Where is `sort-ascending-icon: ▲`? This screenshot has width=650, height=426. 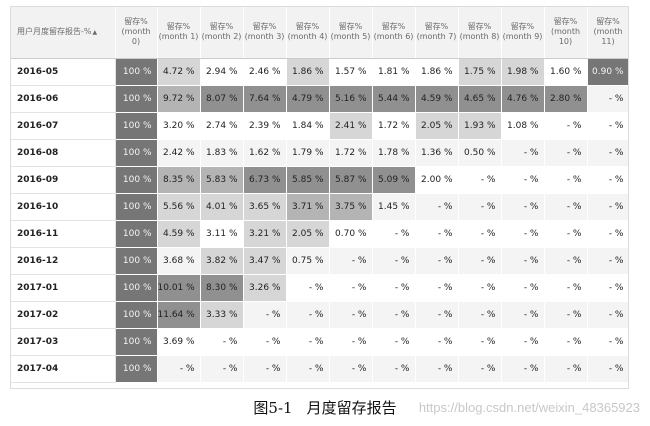 sort-ascending-icon: ▲ is located at coordinates (95, 32).